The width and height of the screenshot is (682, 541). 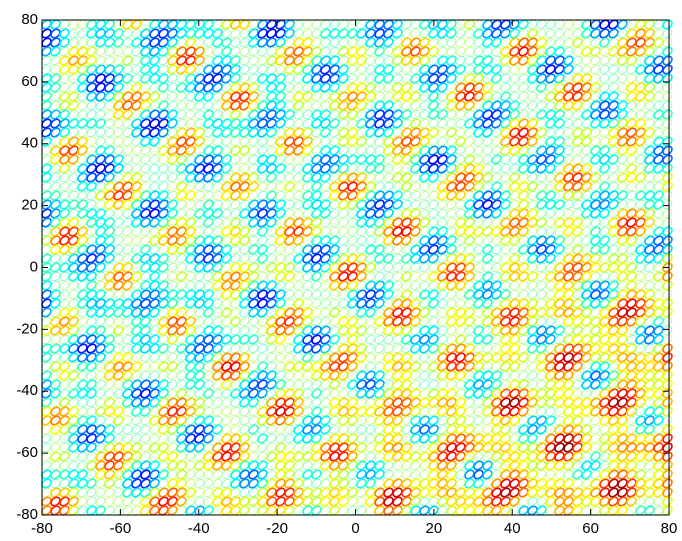 What do you see at coordinates (355, 528) in the screenshot?
I see `x-tick-label: 0` at bounding box center [355, 528].